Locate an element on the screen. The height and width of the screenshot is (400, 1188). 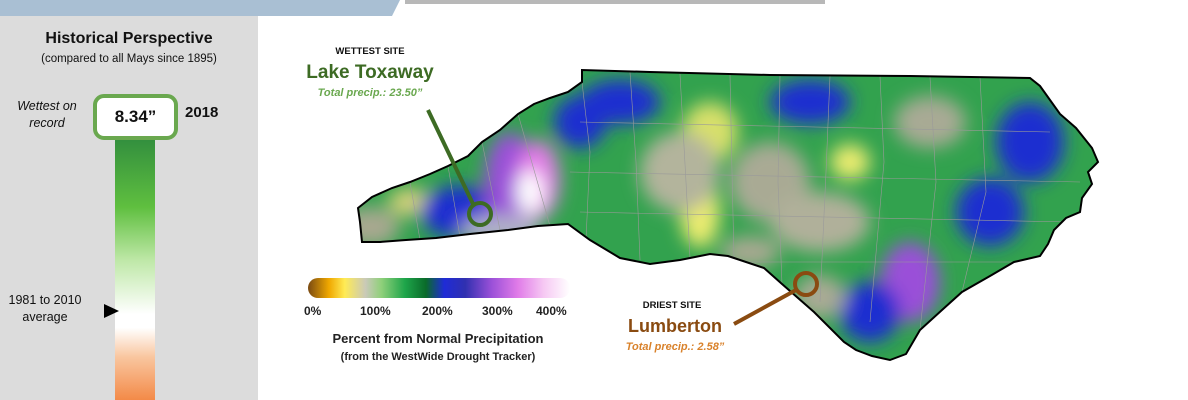
wettest-site-heading: WETTEST SITE is located at coordinates (370, 51).